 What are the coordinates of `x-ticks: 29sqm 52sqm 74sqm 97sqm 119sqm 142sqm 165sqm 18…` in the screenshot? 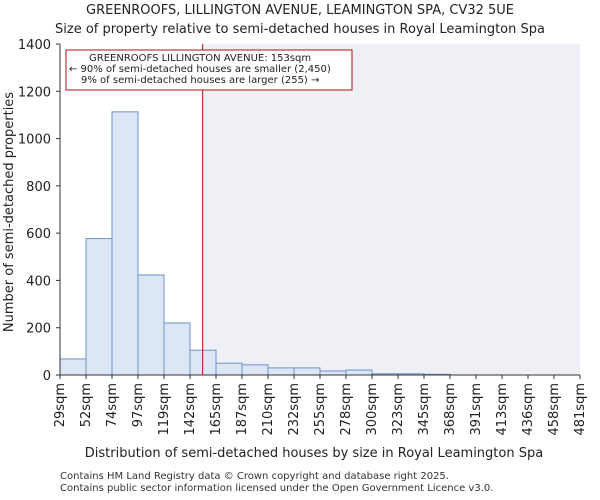 It's located at (320, 405).